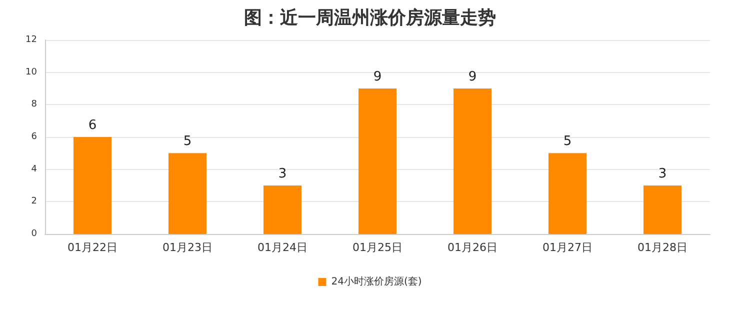  Describe the element at coordinates (34, 201) in the screenshot. I see `y-tick-label: 2` at that location.